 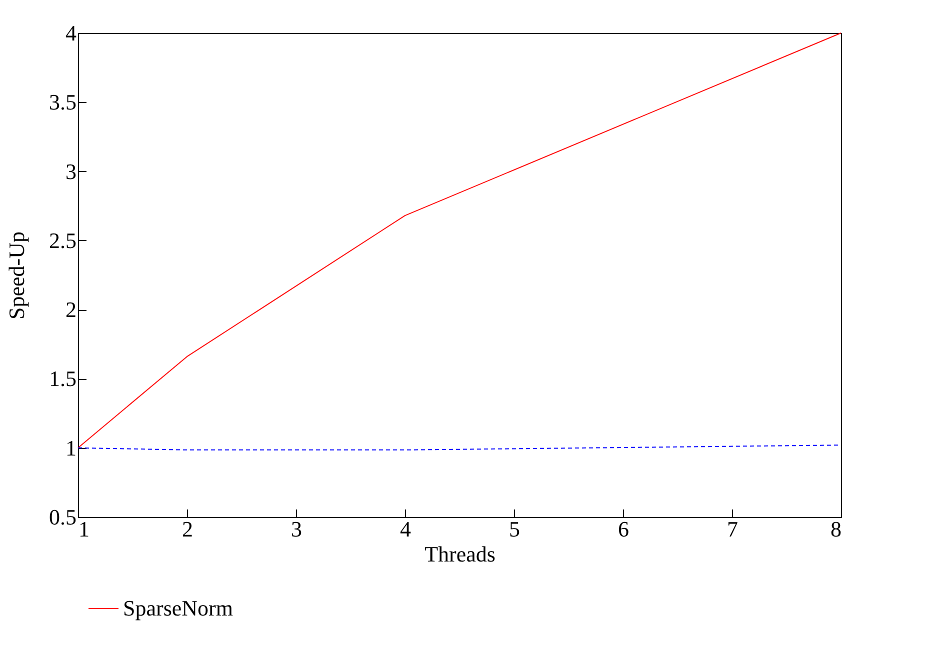 What do you see at coordinates (623, 529) in the screenshot?
I see `x-tick-label: 6` at bounding box center [623, 529].